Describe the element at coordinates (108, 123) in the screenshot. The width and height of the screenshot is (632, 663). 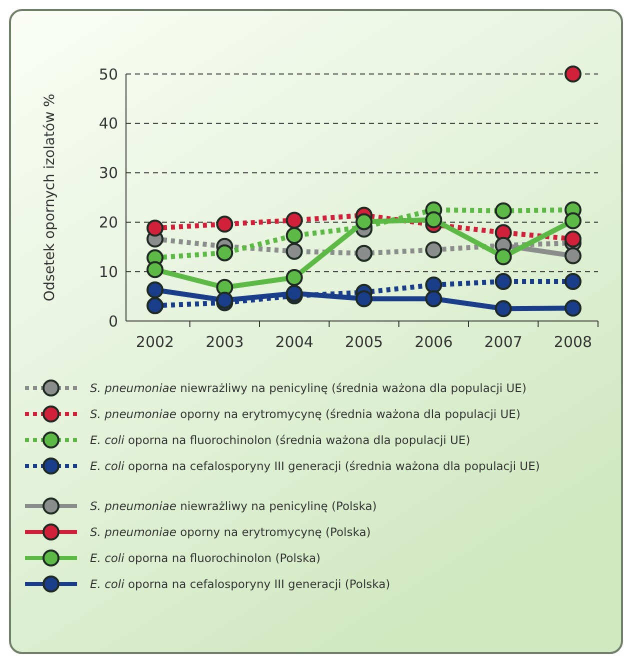
I see `y-tick-label: 40` at that location.